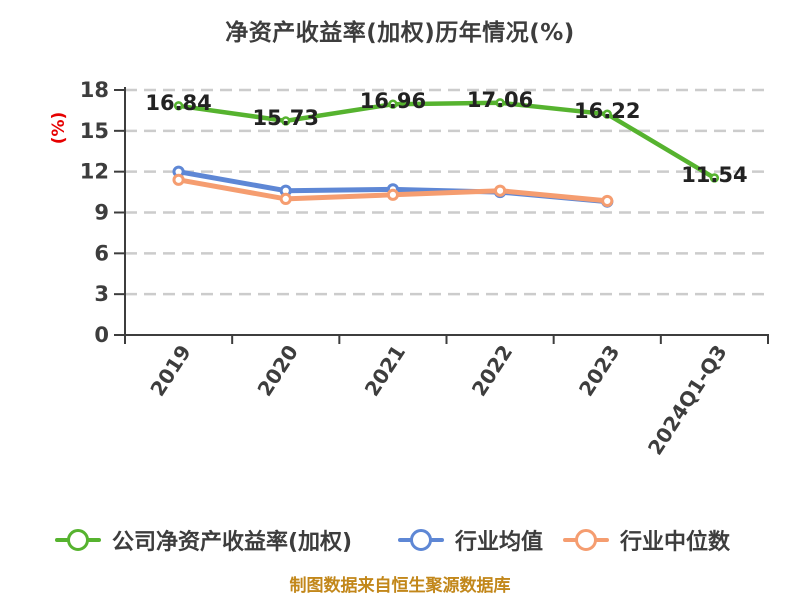 The width and height of the screenshot is (800, 600). I want to click on x-axis-tick-labels: 2019 2020 2021 2022 2023 2024Q1-Q3, so click(438, 400).